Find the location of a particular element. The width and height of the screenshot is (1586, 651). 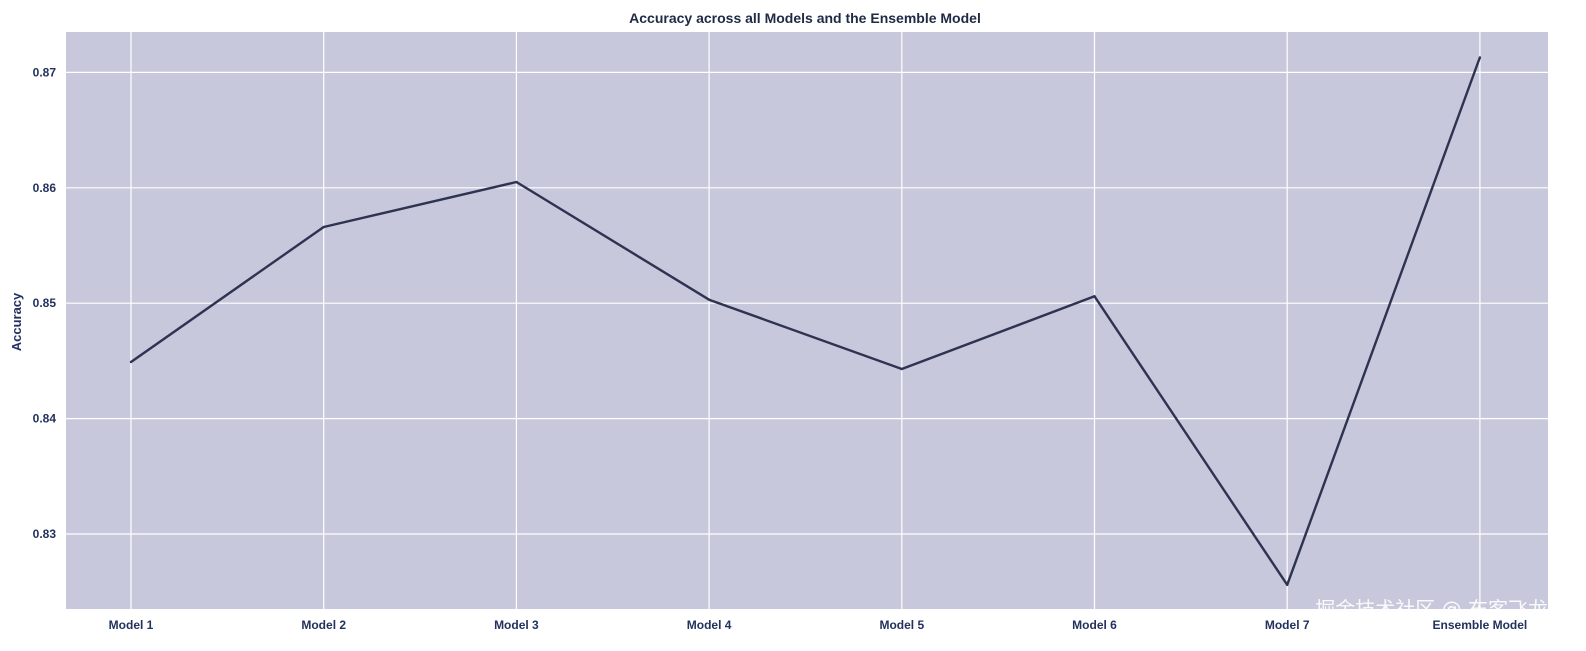

x-tick-label: Model 6 is located at coordinates (1094, 625).